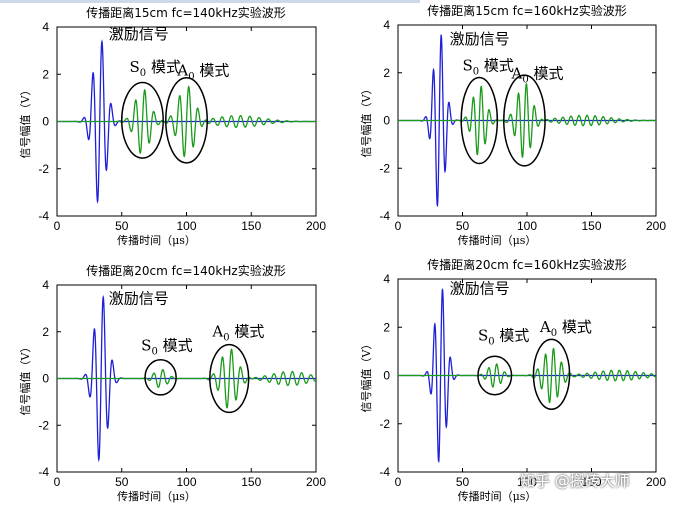 The height and width of the screenshot is (508, 687). Describe the element at coordinates (526, 10) in the screenshot. I see `chart-title: 传播距离15cm fc=160kHz实验波形` at that location.